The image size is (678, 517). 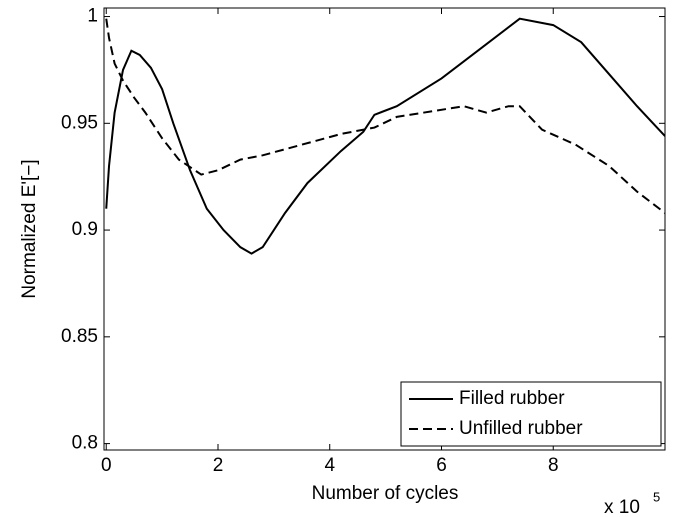 What do you see at coordinates (512, 398) in the screenshot?
I see `legend-label: Filled rubber` at bounding box center [512, 398].